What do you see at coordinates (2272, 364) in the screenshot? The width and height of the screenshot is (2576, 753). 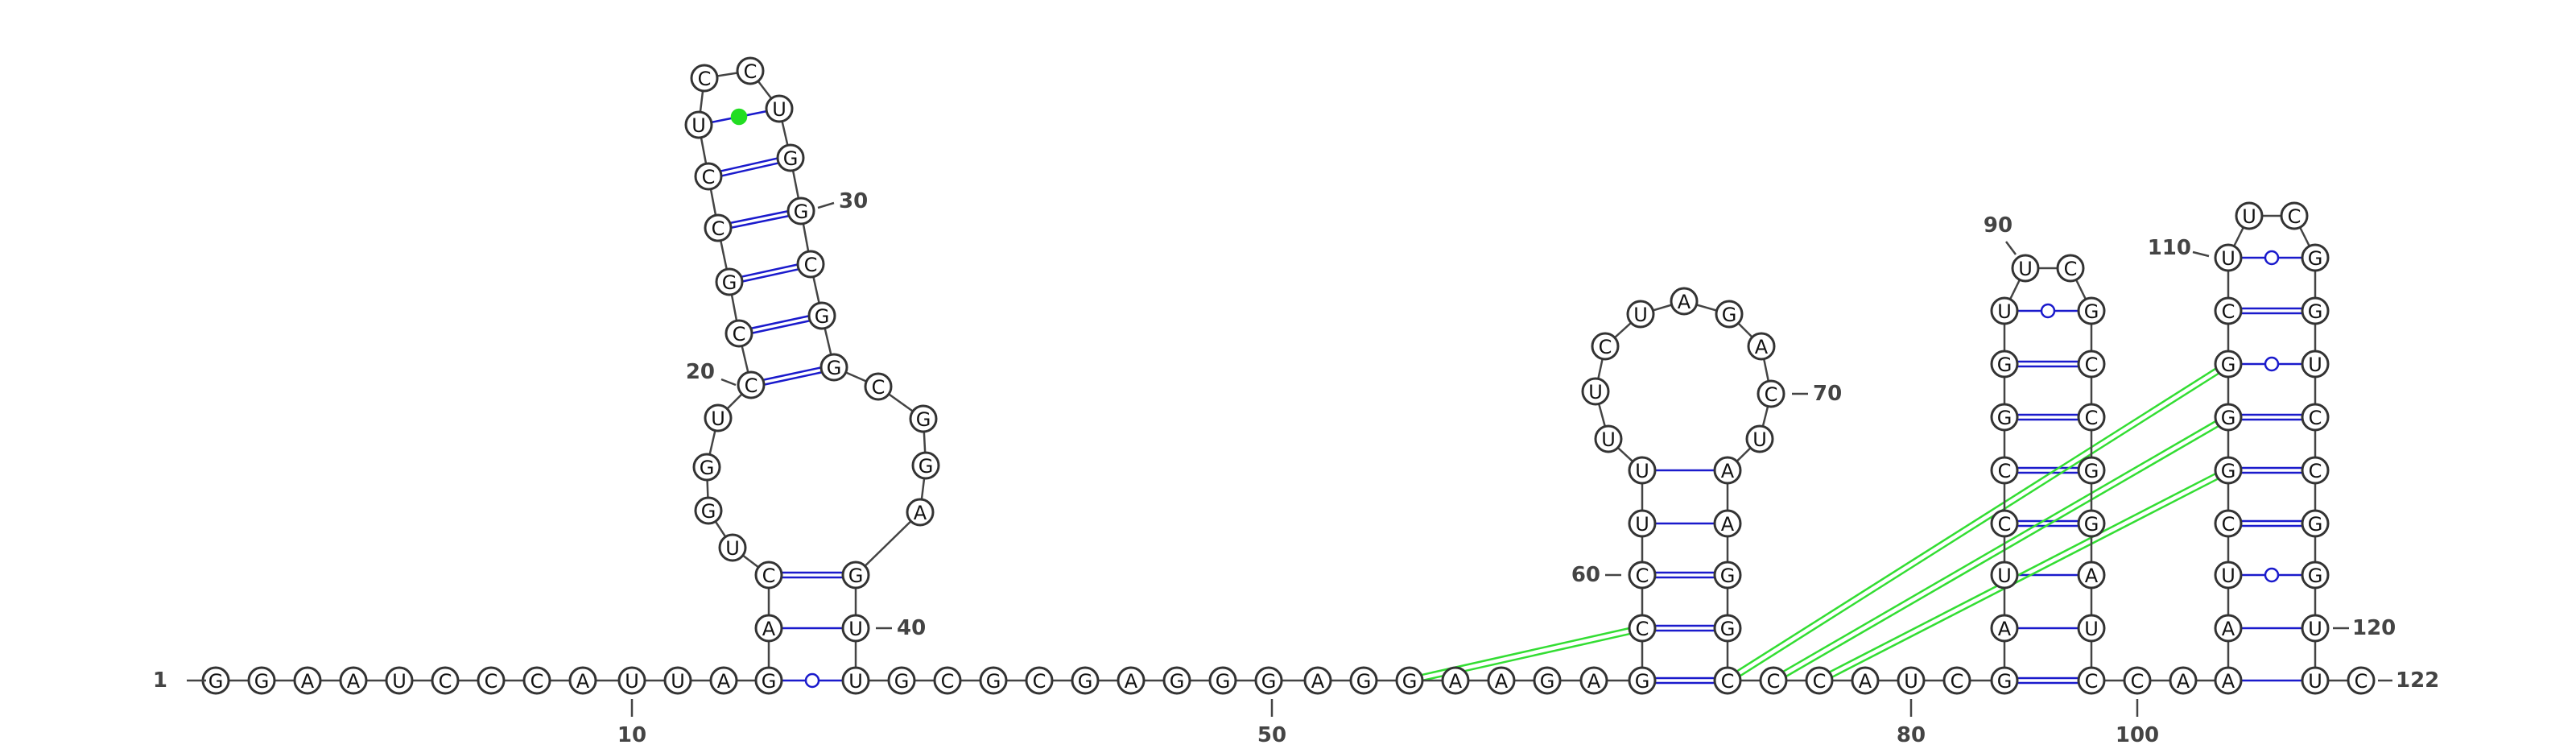 I see `wobble-pair-marker` at bounding box center [2272, 364].